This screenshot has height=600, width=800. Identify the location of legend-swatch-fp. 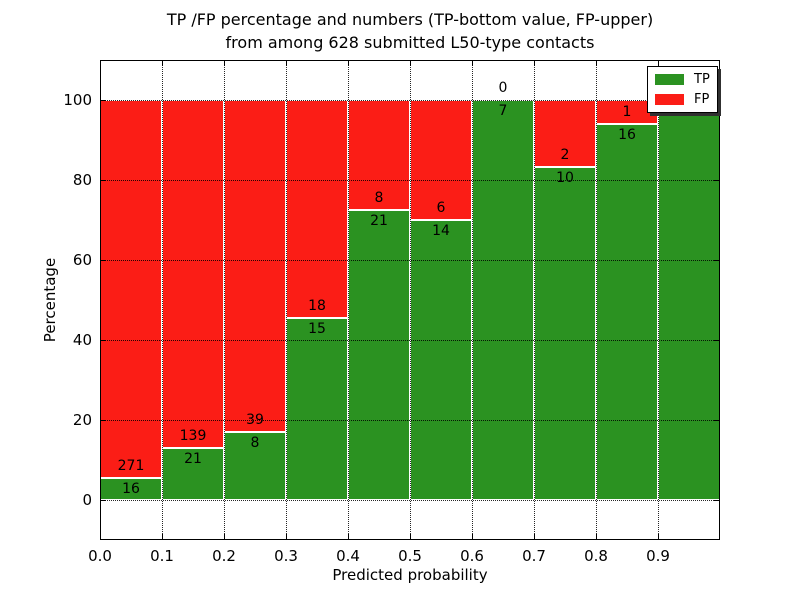
(669, 99).